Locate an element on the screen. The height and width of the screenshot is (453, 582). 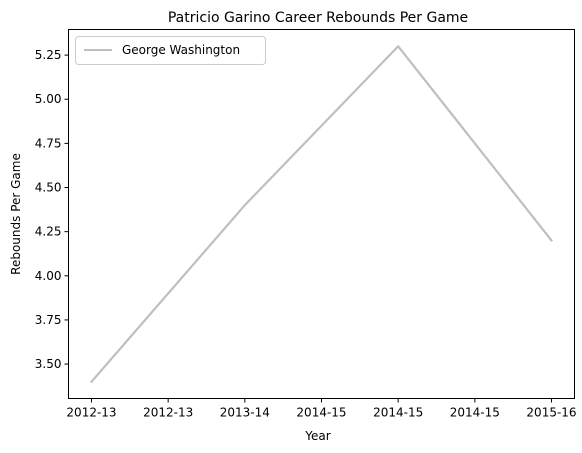
y-tick-label: 4.75 is located at coordinates (48, 143).